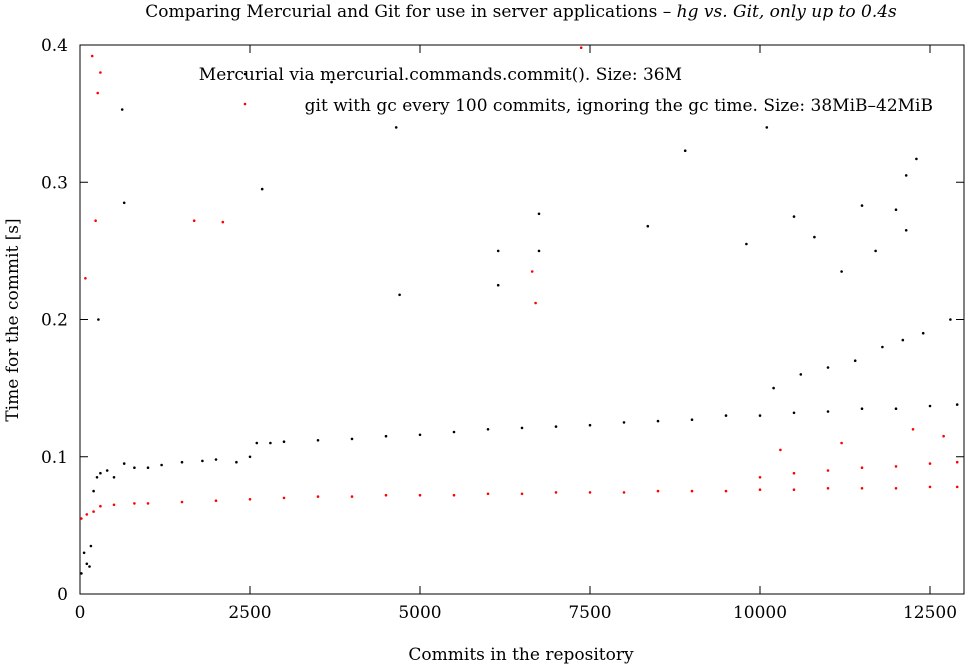 This screenshot has width=965, height=665. I want to click on y-tick-label: 0.4, so click(54, 46).